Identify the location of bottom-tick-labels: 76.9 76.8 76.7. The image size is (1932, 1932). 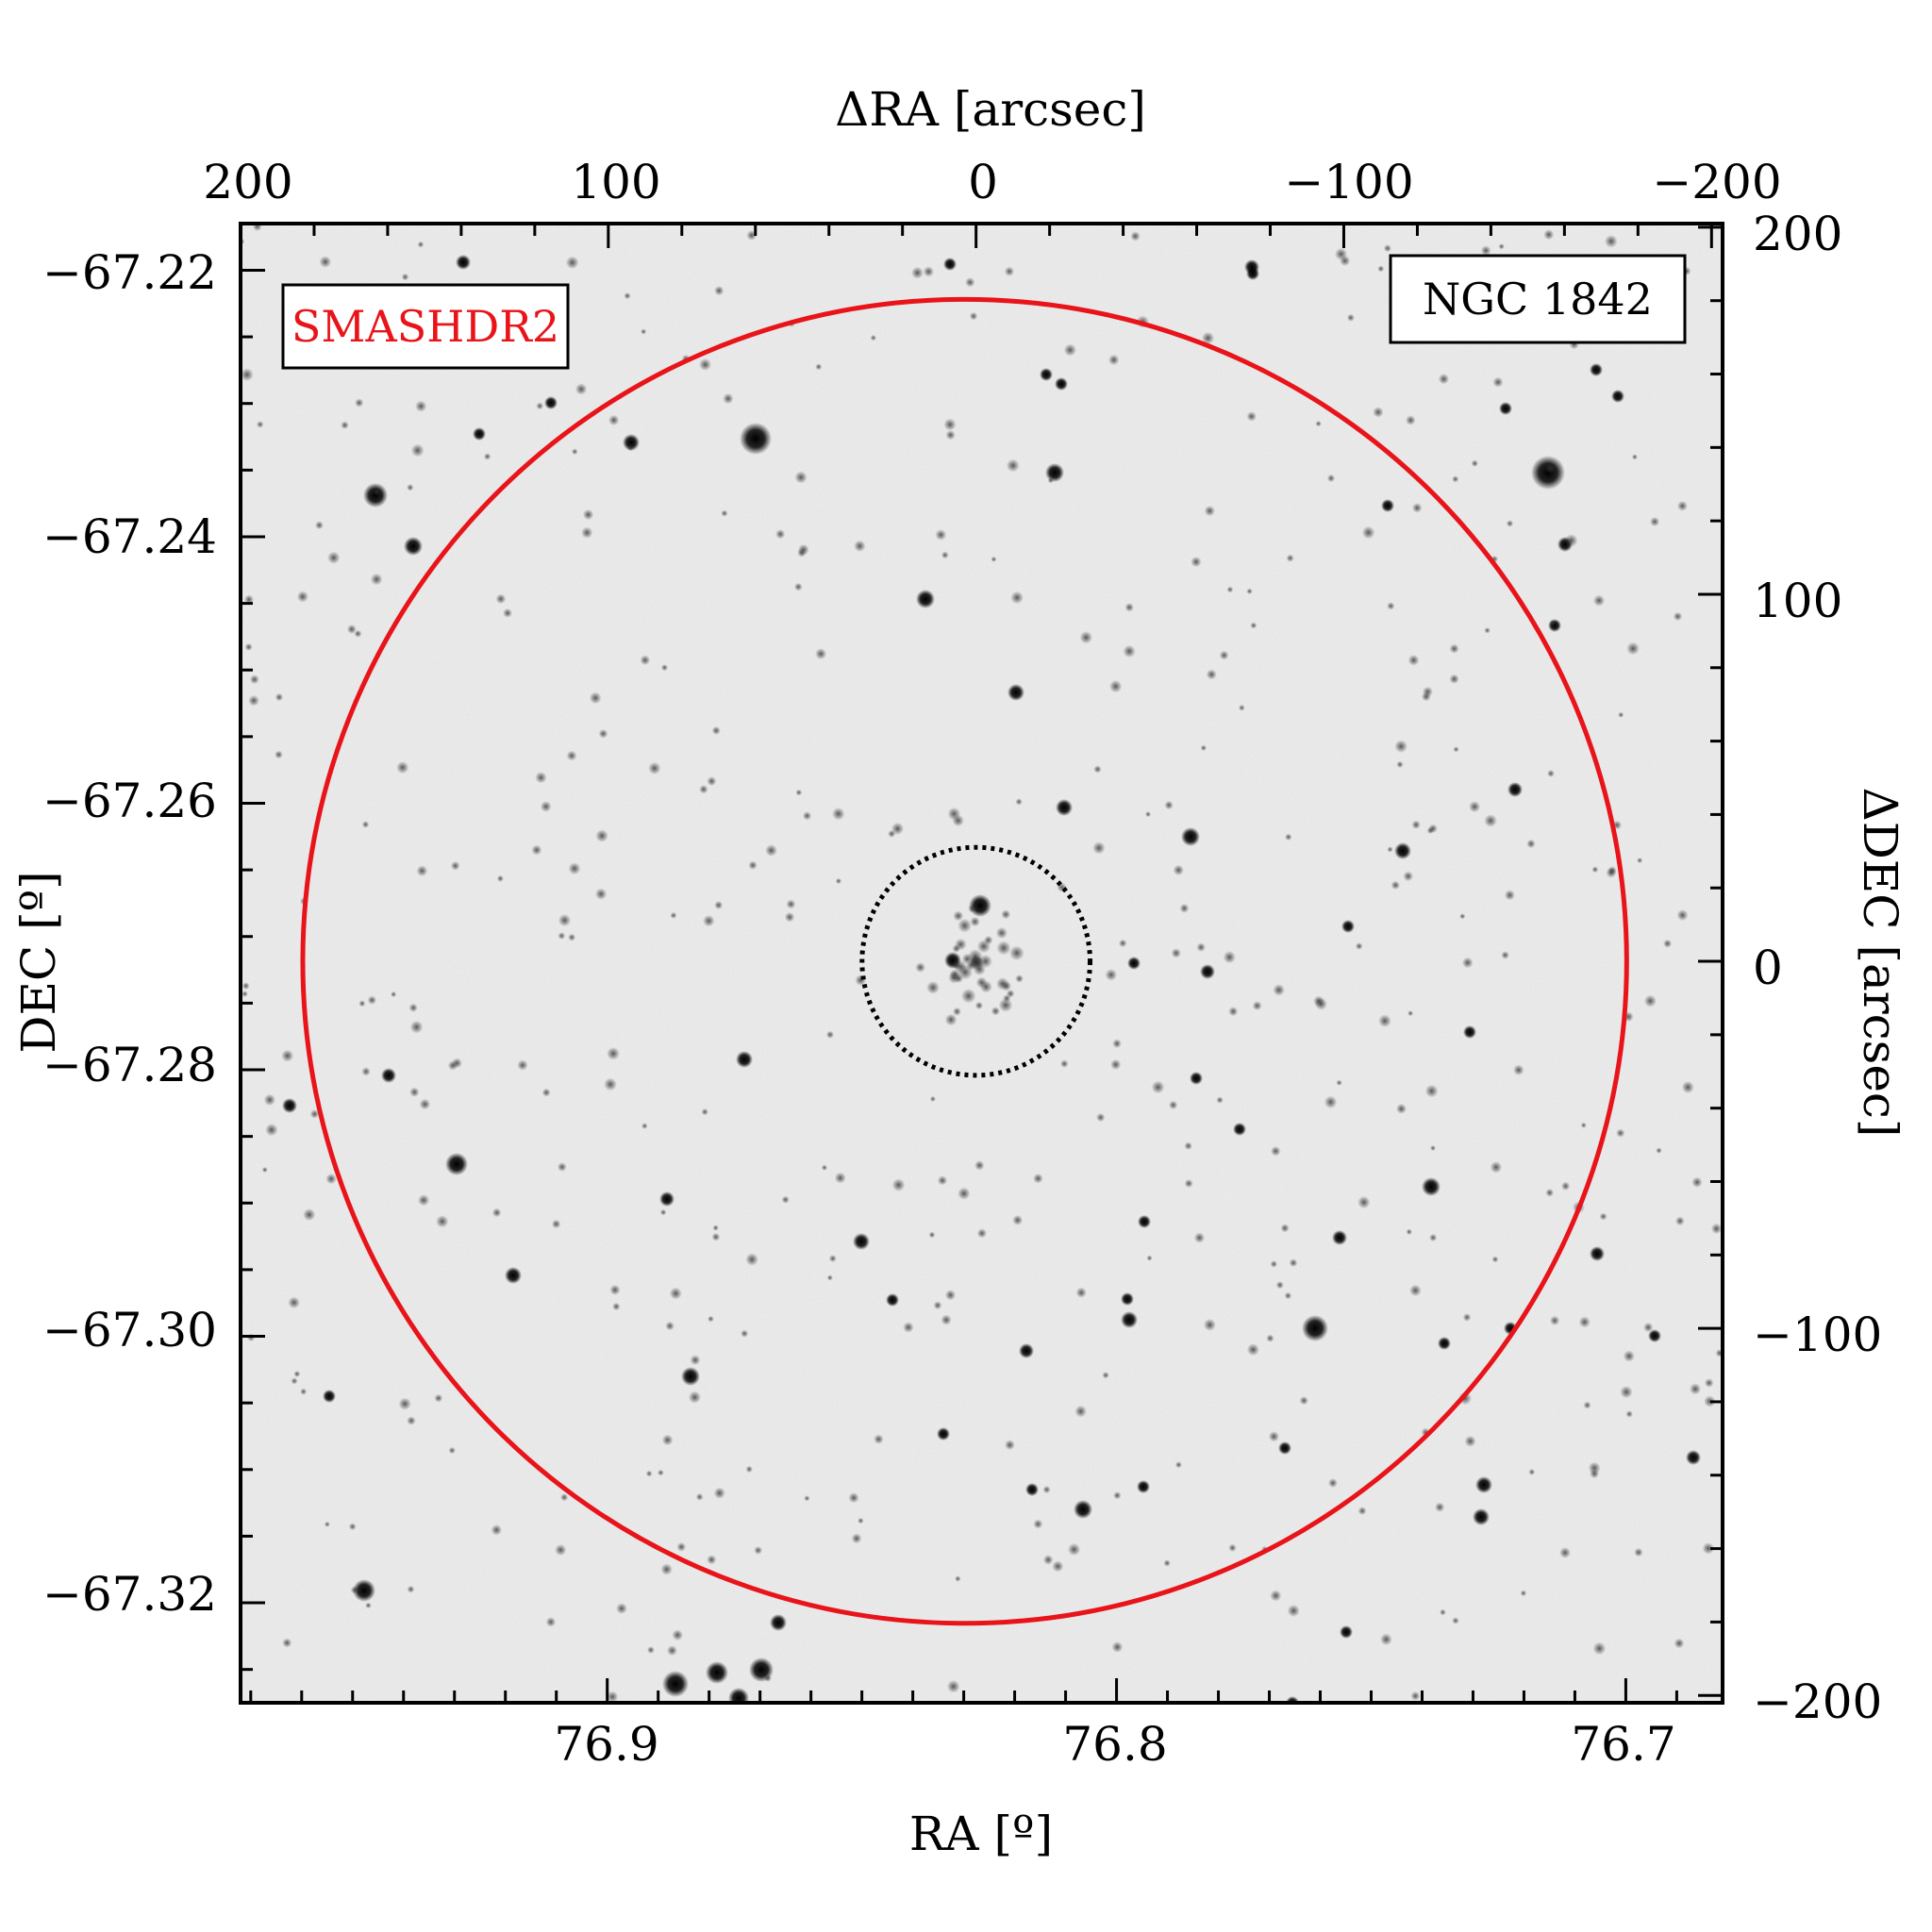
(1114, 1745).